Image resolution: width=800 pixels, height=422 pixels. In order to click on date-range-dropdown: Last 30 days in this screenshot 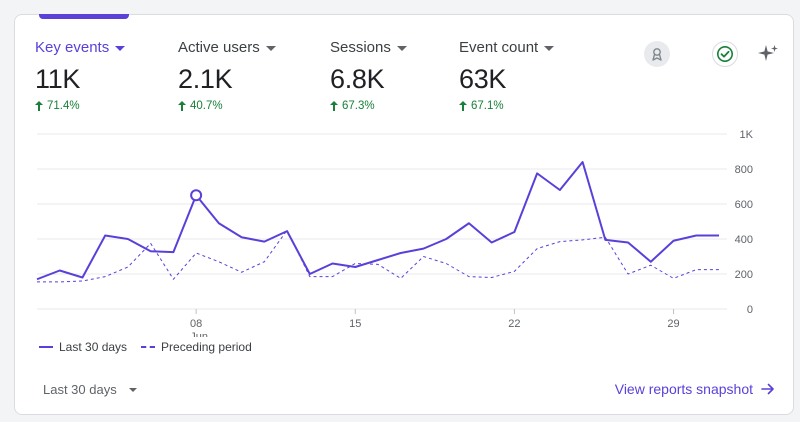, I will do `click(90, 389)`.